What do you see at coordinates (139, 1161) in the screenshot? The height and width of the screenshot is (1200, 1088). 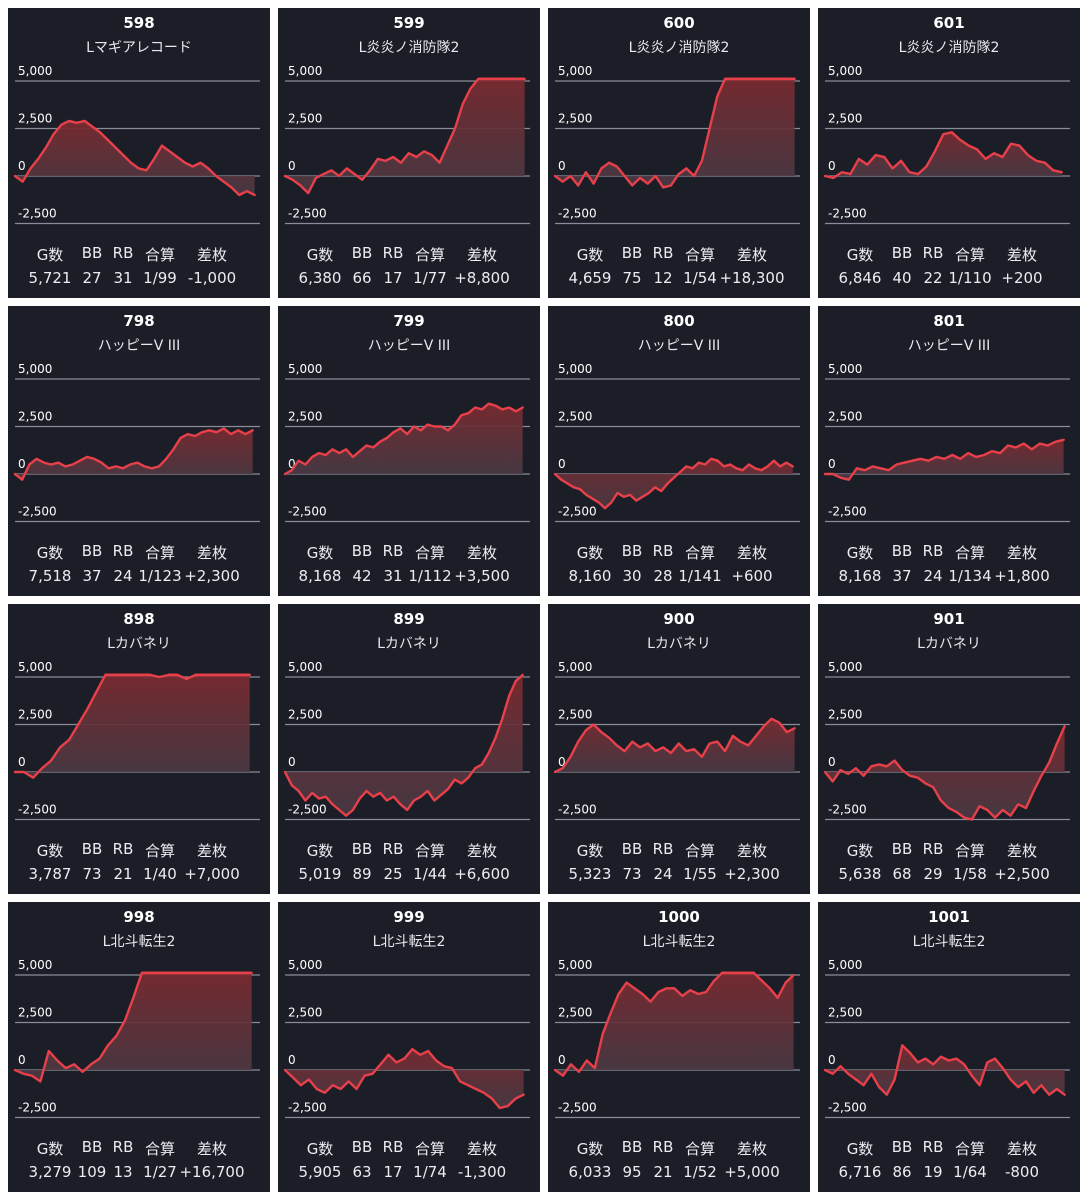 I see `stats-table: G数 3,279 BB 109 RB 13 合算 1/27 差枚 +16,700` at bounding box center [139, 1161].